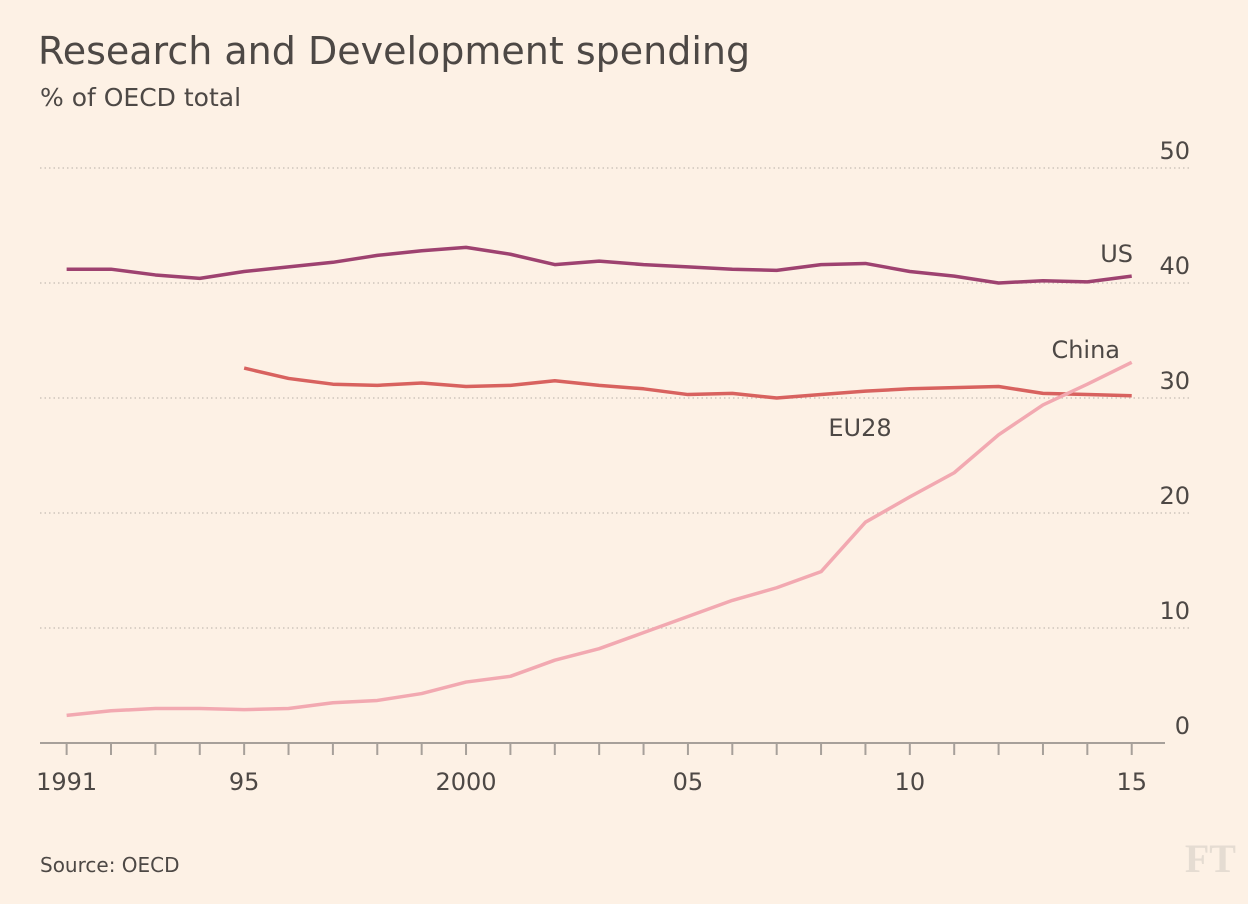  Describe the element at coordinates (465, 782) in the screenshot. I see `x-tick-label: 2000` at that location.